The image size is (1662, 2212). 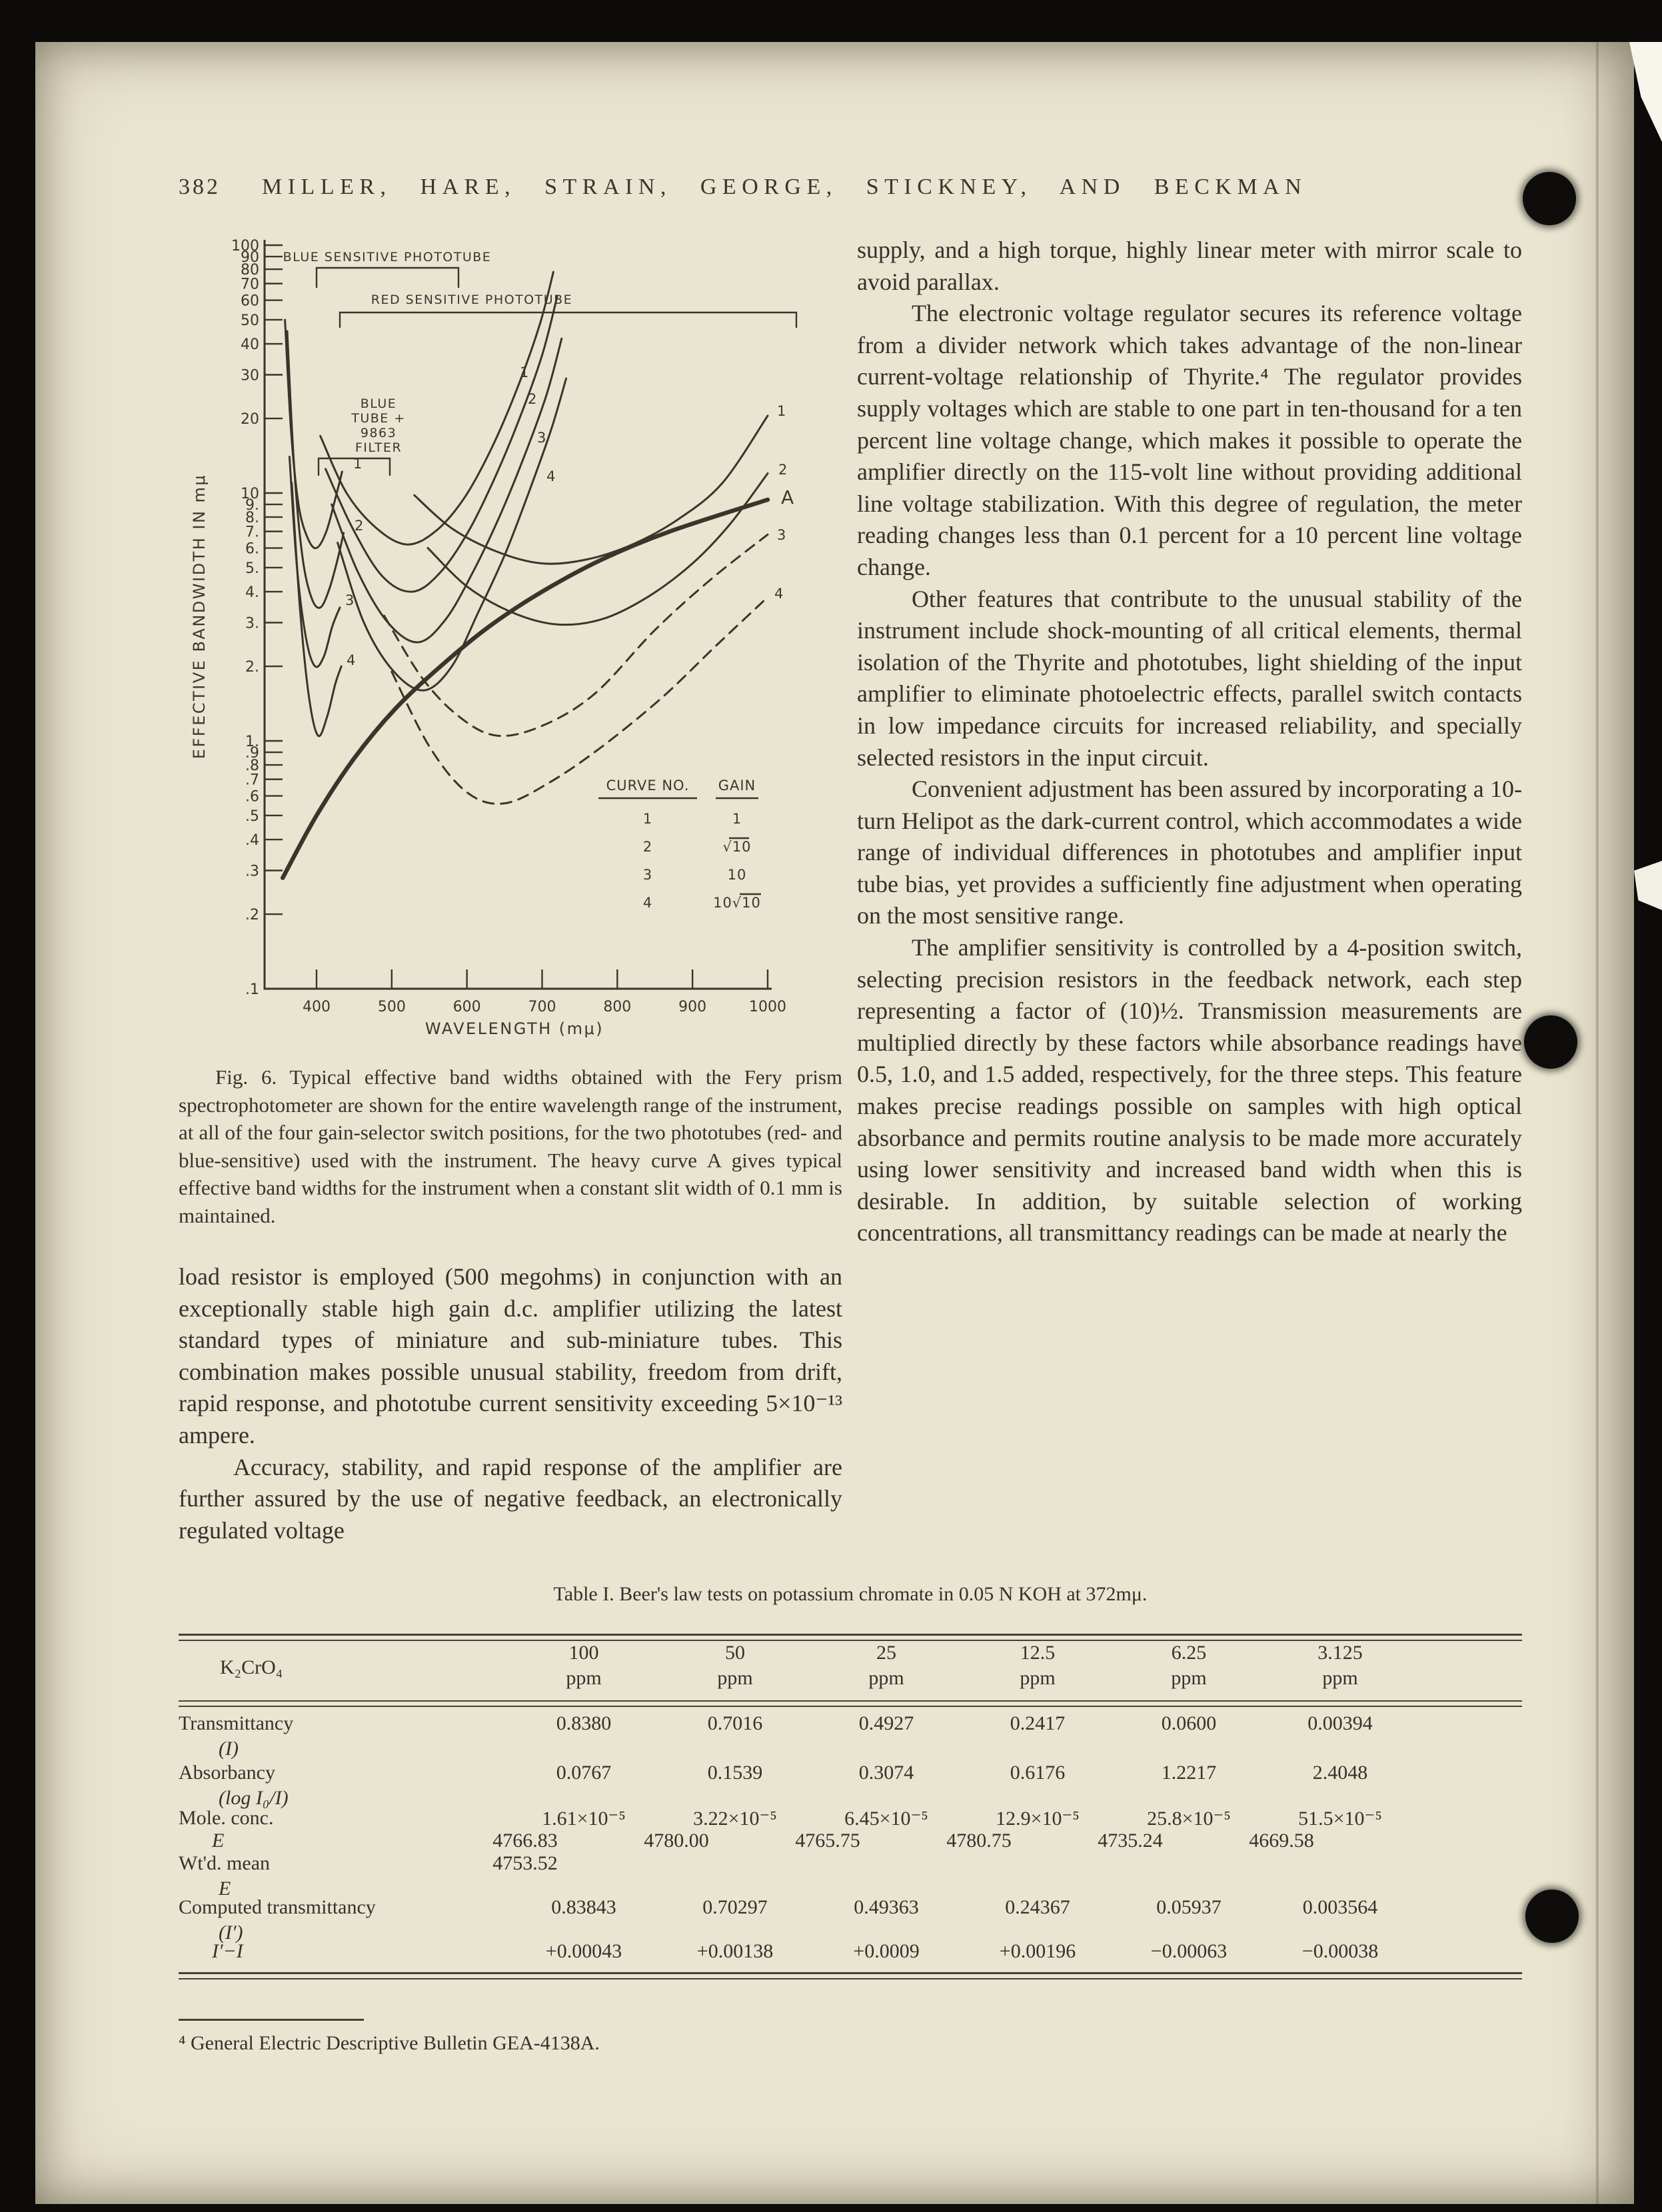 What do you see at coordinates (252, 592) in the screenshot?
I see `y-tick-label: 4.` at bounding box center [252, 592].